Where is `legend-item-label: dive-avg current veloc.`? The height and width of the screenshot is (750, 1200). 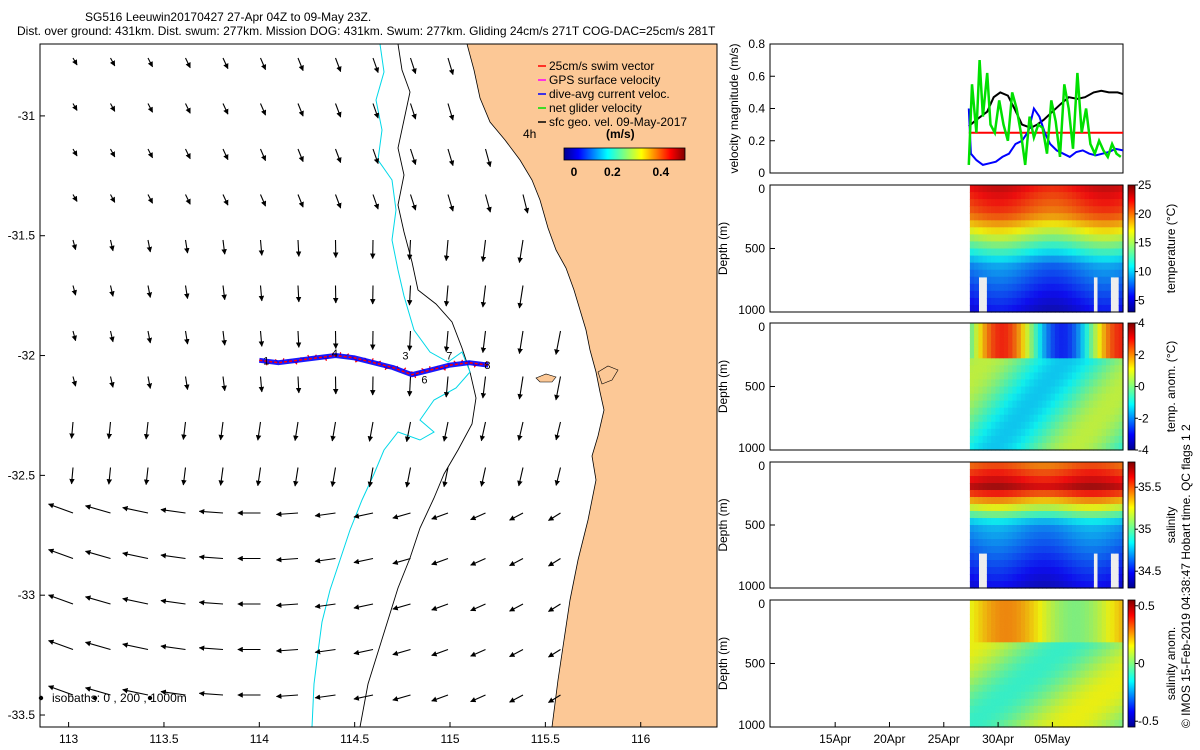 legend-item-label: dive-avg current veloc. is located at coordinates (609, 94).